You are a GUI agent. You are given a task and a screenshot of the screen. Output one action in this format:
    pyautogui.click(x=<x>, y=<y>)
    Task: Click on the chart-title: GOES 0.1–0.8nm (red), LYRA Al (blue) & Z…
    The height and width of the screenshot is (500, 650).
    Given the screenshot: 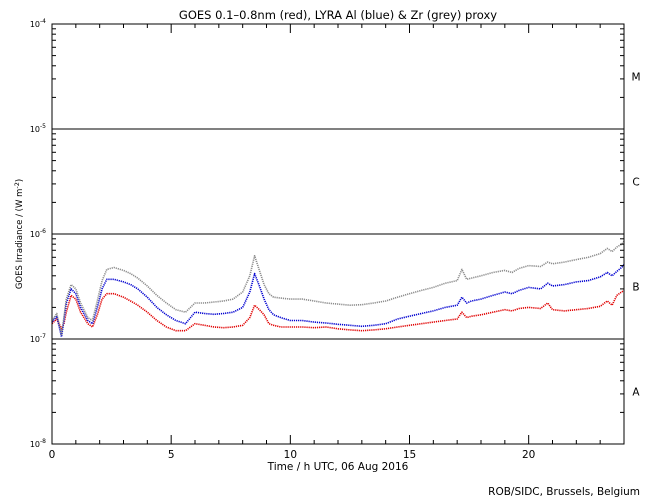 What is the action you would take?
    pyautogui.click(x=338, y=15)
    